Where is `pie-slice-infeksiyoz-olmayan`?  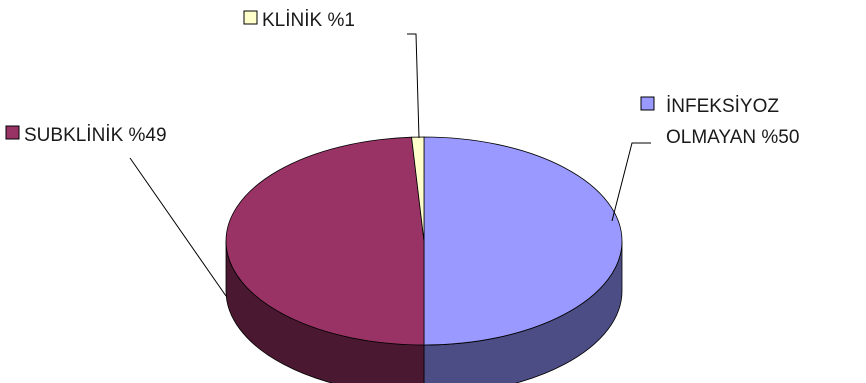 pie-slice-infeksiyoz-olmayan is located at coordinates (523, 241).